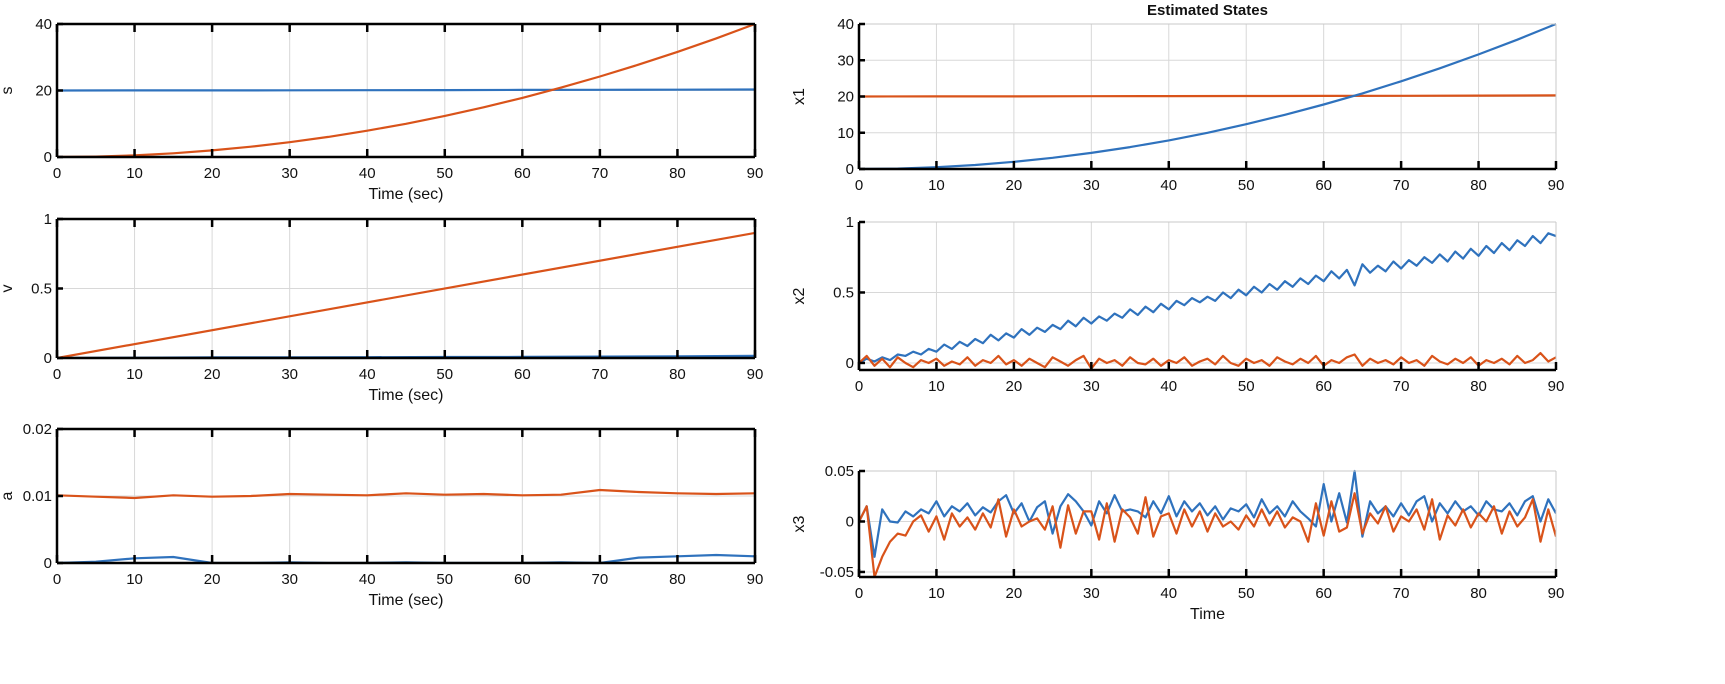 The height and width of the screenshot is (684, 1725). Describe the element at coordinates (799, 523) in the screenshot. I see `y-axis-label: x3` at that location.